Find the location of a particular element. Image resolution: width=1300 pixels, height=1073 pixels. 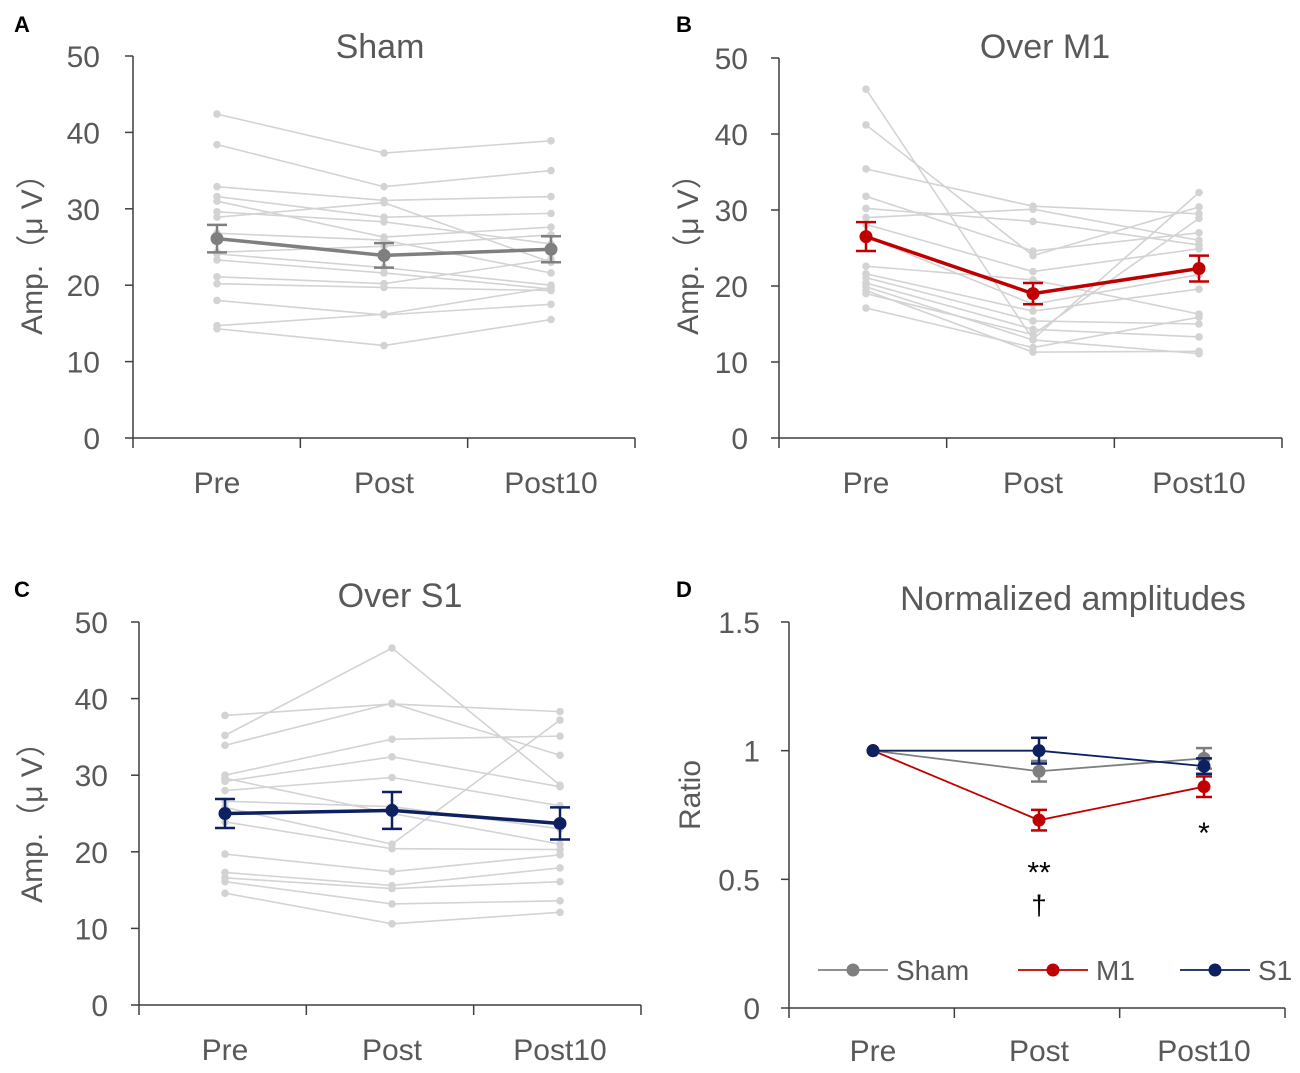

significance-marker: † is located at coordinates (1039, 904).